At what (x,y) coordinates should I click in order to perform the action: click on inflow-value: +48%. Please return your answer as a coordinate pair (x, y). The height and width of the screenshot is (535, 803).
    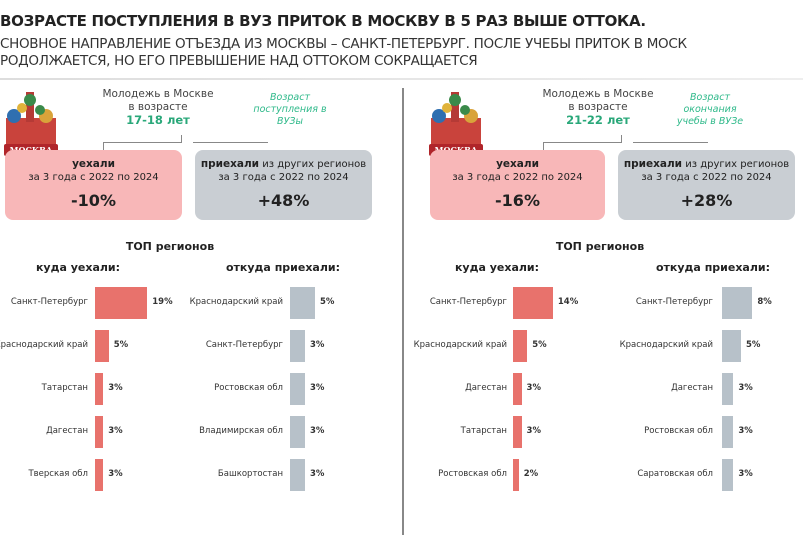
    Looking at the image, I should click on (283, 200).